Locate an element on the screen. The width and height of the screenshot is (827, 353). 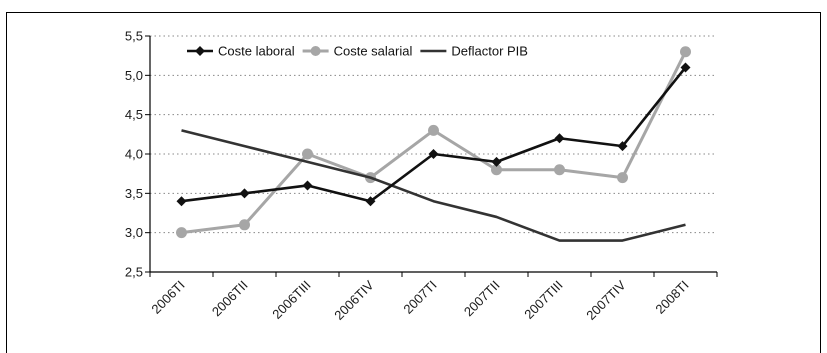
y-tick-label: 4,5 is located at coordinates (134, 114).